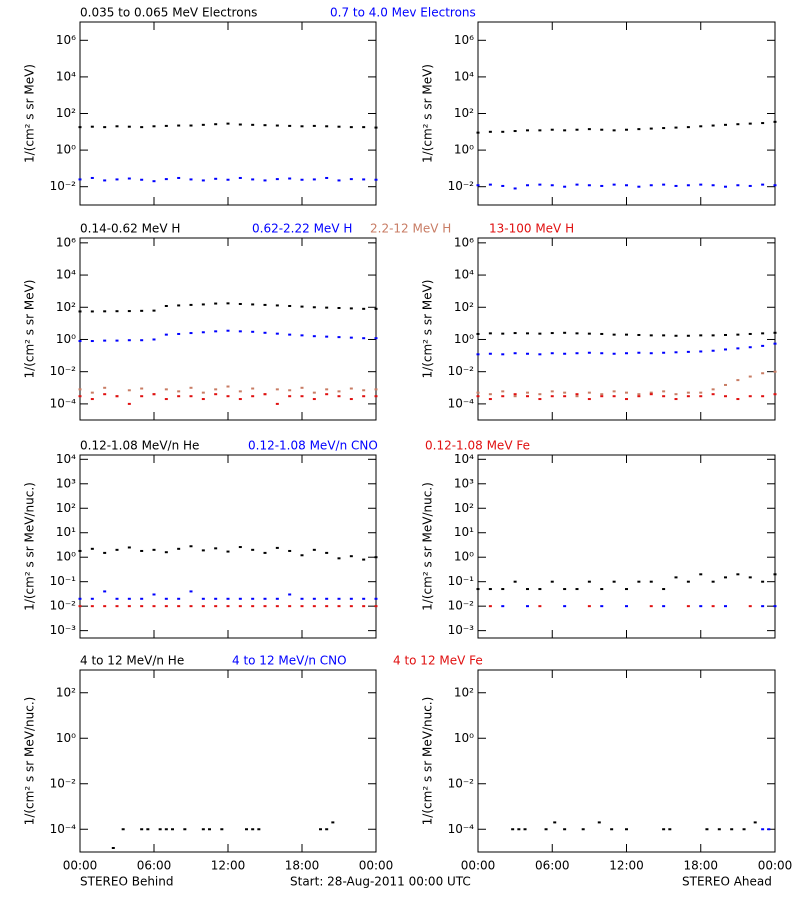 Image resolution: width=800 pixels, height=900 pixels. I want to click on y-tick-label: 10⁶, so click(66, 40).